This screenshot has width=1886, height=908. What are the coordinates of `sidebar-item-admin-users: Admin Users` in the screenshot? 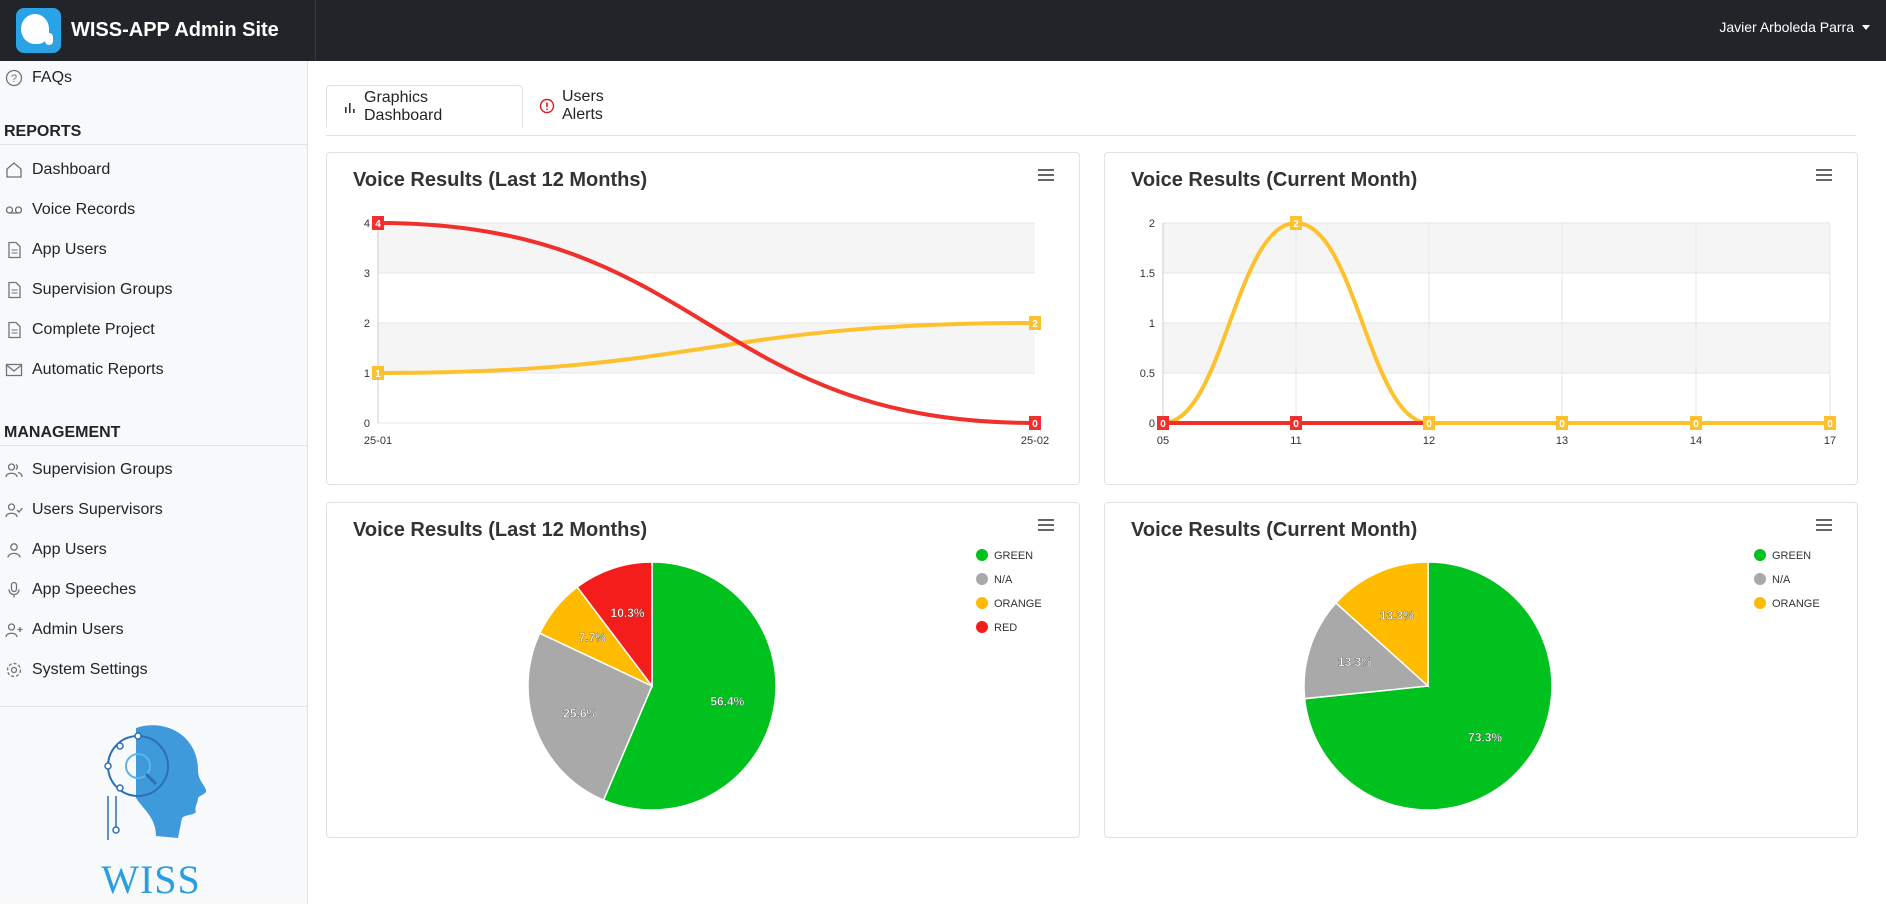 It's located at (62, 630).